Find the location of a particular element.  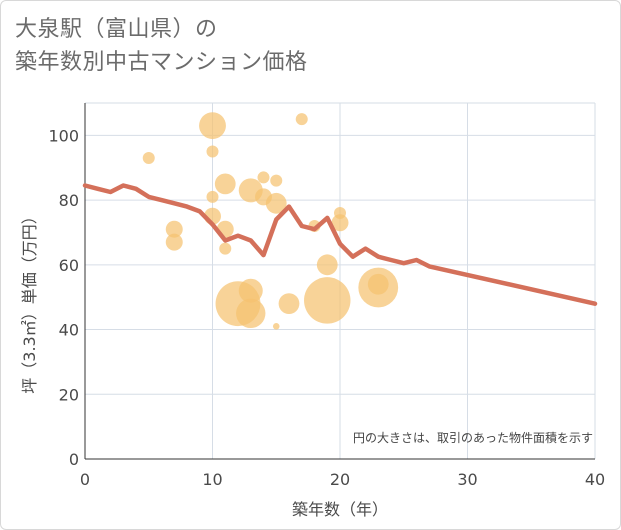

chart-title-line2: 築年数別中古マンション価格 is located at coordinates (161, 62).